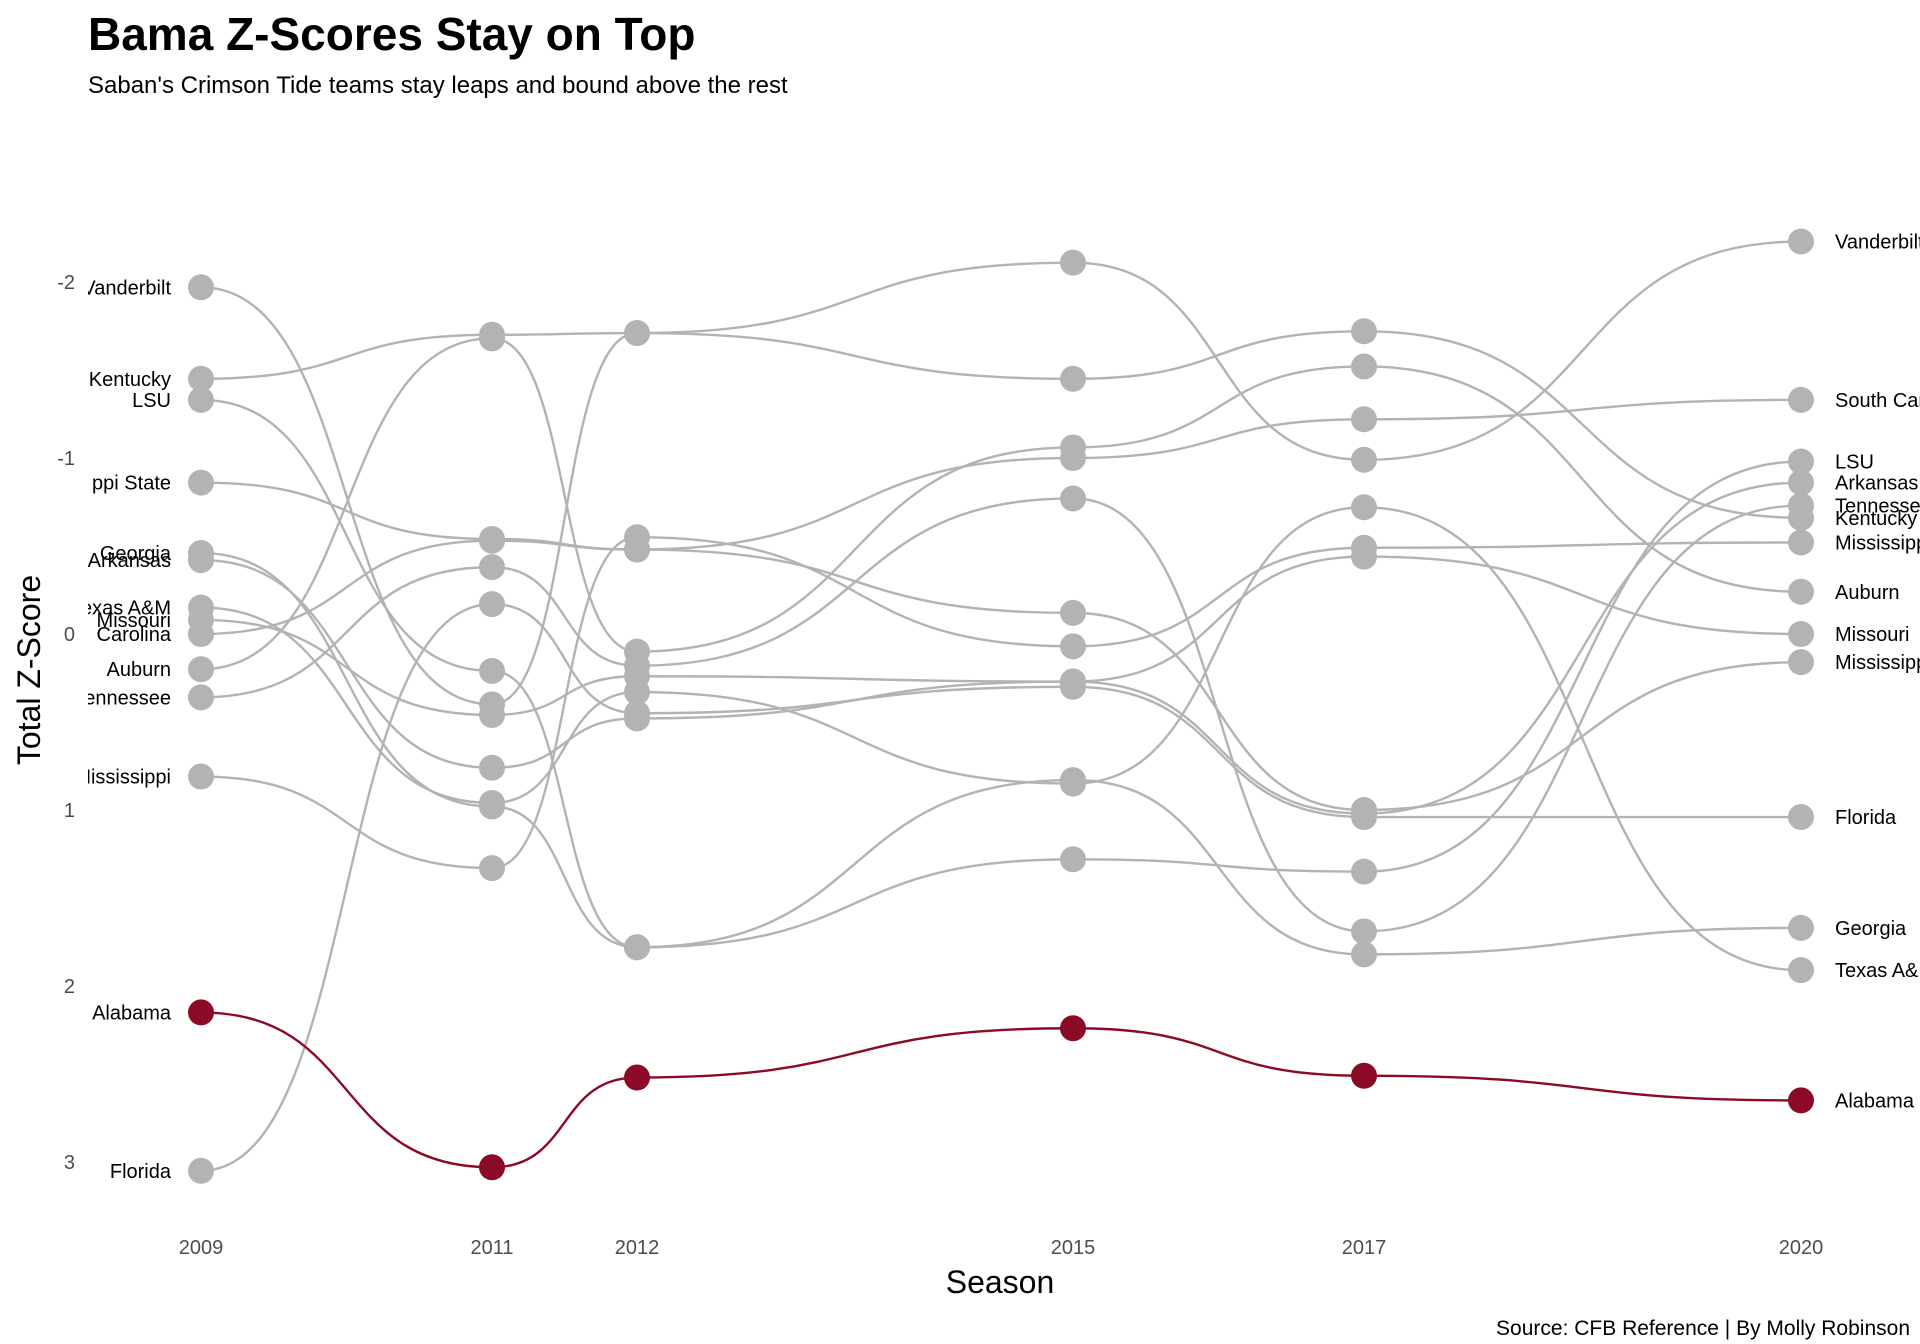 The width and height of the screenshot is (1920, 1344). What do you see at coordinates (201, 482) in the screenshot?
I see `point-mississippi-state-2009` at bounding box center [201, 482].